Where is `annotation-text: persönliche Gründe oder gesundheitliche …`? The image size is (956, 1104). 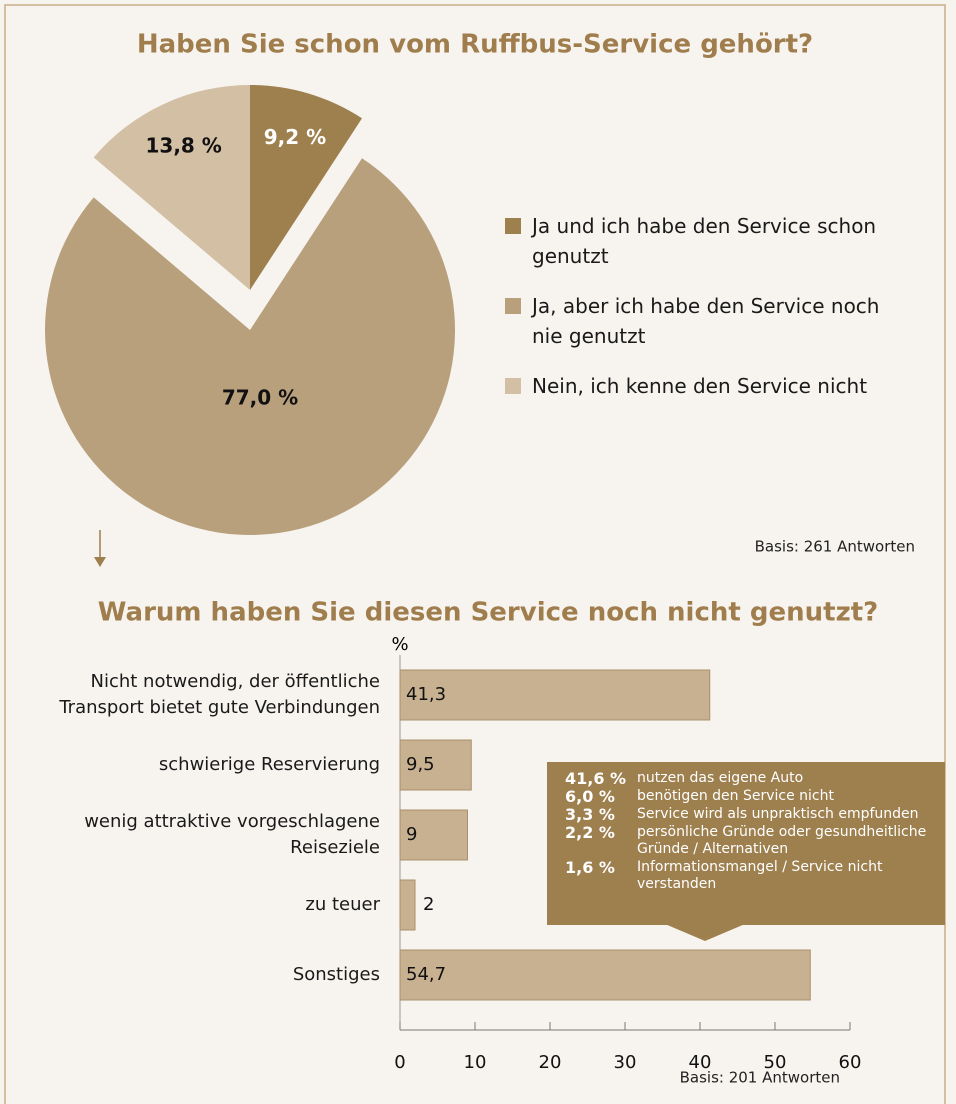 annotation-text: persönliche Gründe oder gesundheitliche … is located at coordinates (782, 840).